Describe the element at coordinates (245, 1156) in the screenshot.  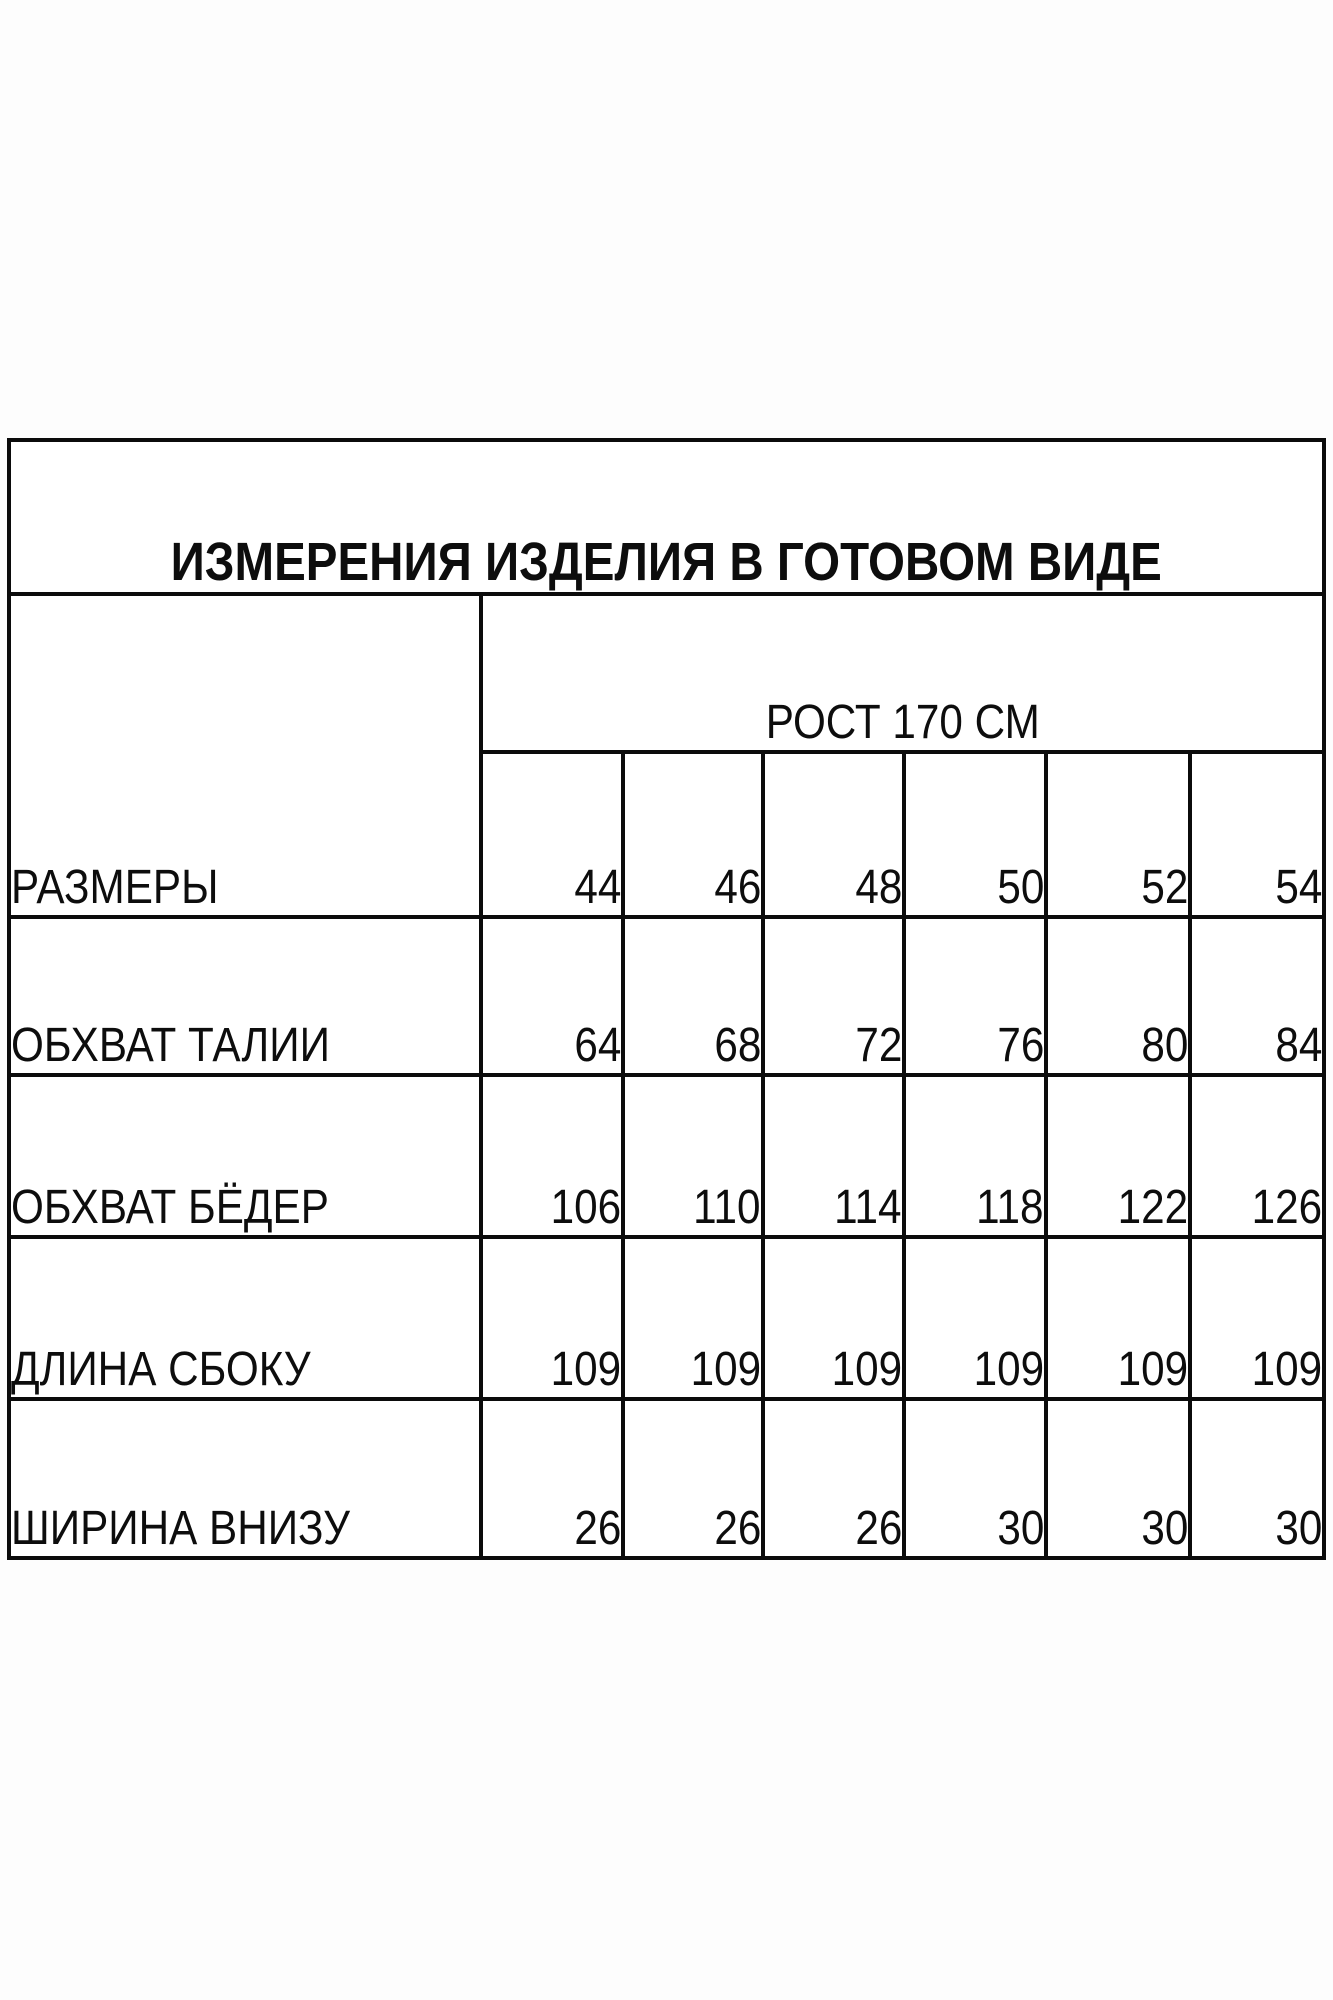
I see `row-label-cell: ОБХВАТ БЁДЕР` at that location.